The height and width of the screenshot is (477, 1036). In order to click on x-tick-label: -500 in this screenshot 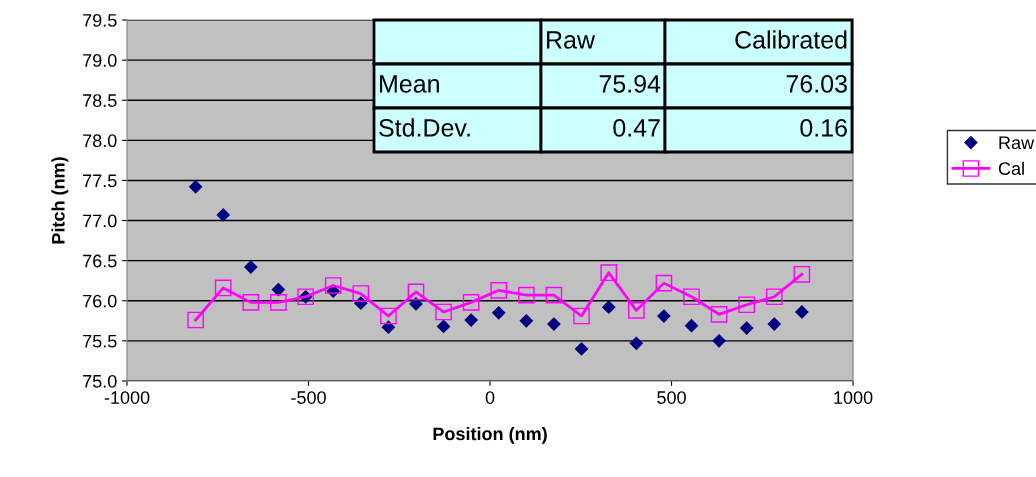, I will do `click(308, 397)`.